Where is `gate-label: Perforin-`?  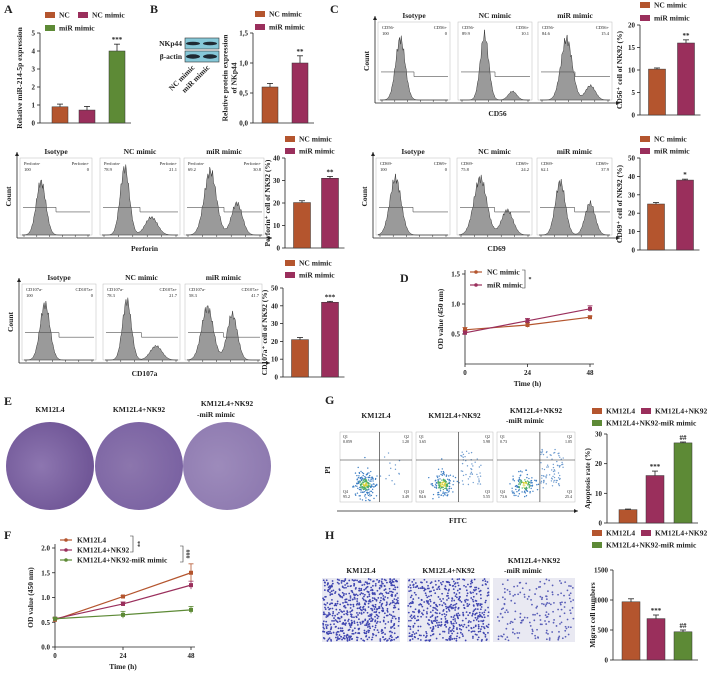 gate-label: Perforin- is located at coordinates (32, 163).